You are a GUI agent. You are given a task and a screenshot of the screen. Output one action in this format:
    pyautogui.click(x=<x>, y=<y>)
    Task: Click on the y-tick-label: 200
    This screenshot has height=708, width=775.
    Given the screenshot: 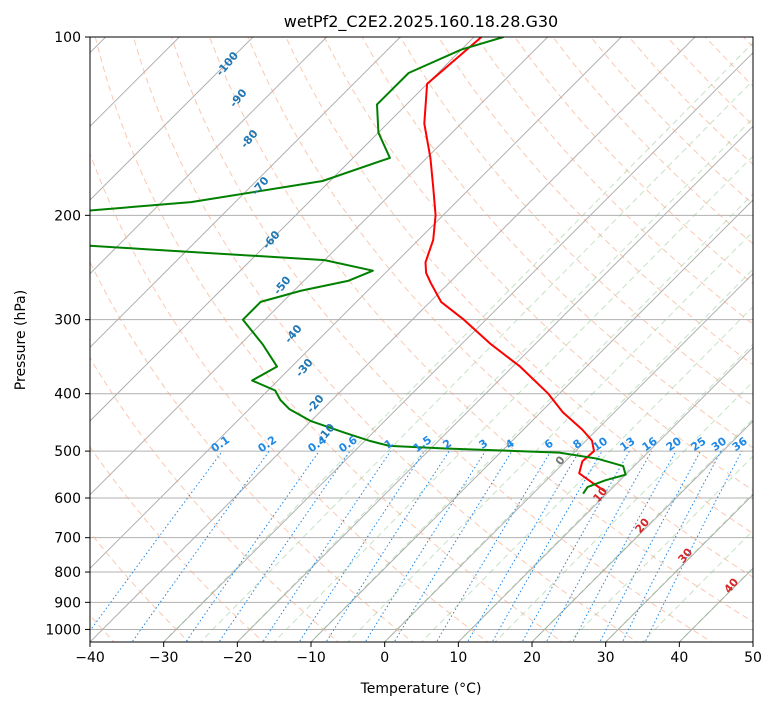 What is the action you would take?
    pyautogui.click(x=67, y=216)
    